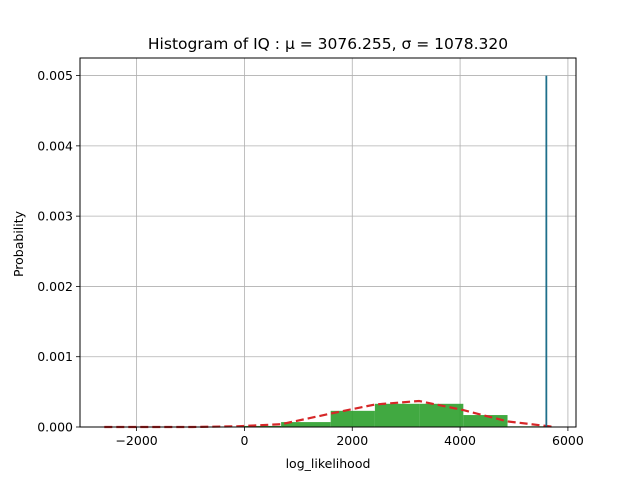 This screenshot has height=480, width=640. What do you see at coordinates (352, 440) in the screenshot?
I see `x-tick-label: 2000` at bounding box center [352, 440].